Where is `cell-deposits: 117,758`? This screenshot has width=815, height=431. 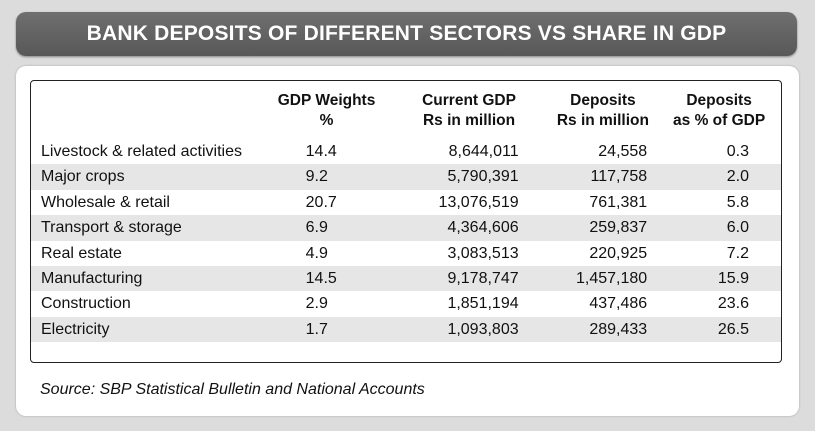 cell-deposits: 117,758 is located at coordinates (599, 177).